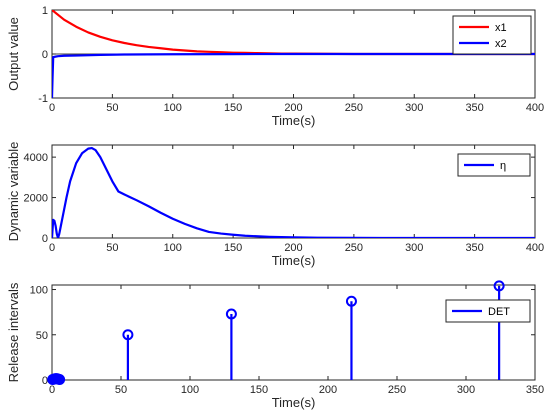 The width and height of the screenshot is (550, 420). What do you see at coordinates (42, 336) in the screenshot?
I see `y-tick-label: 50` at bounding box center [42, 336].